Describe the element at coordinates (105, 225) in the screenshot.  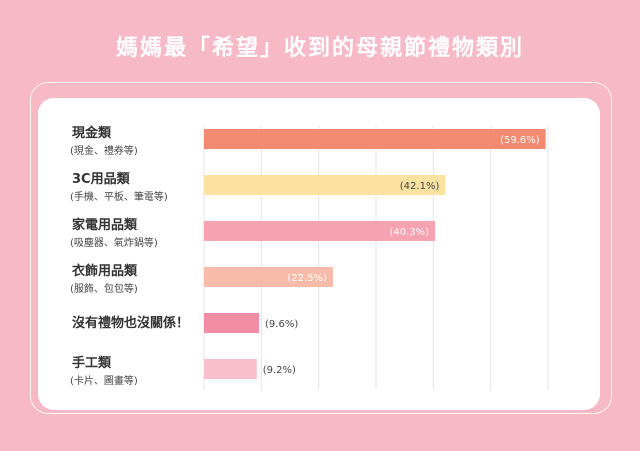
I see `category-label: 家電用品類` at that location.